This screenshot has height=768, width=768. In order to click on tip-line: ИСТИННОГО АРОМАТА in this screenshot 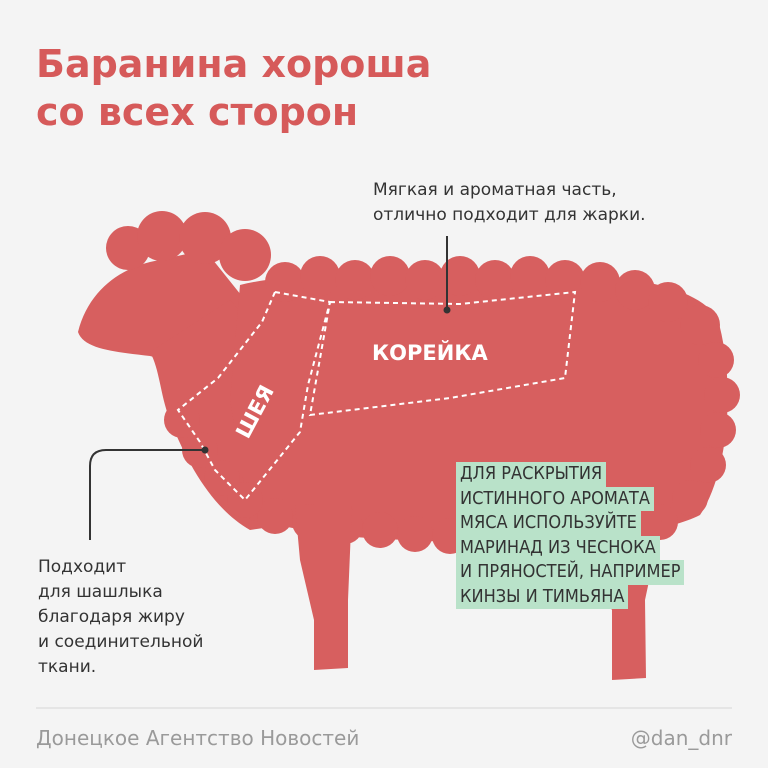, I will do `click(555, 498)`.